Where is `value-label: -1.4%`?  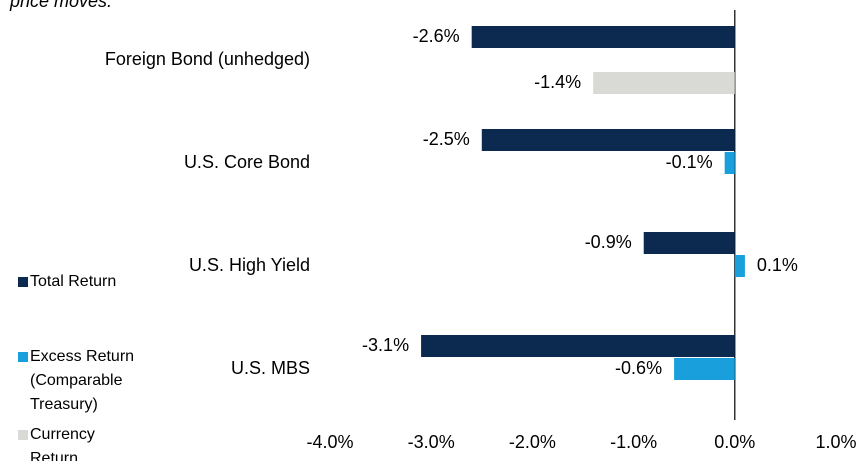 value-label: -1.4% is located at coordinates (557, 82).